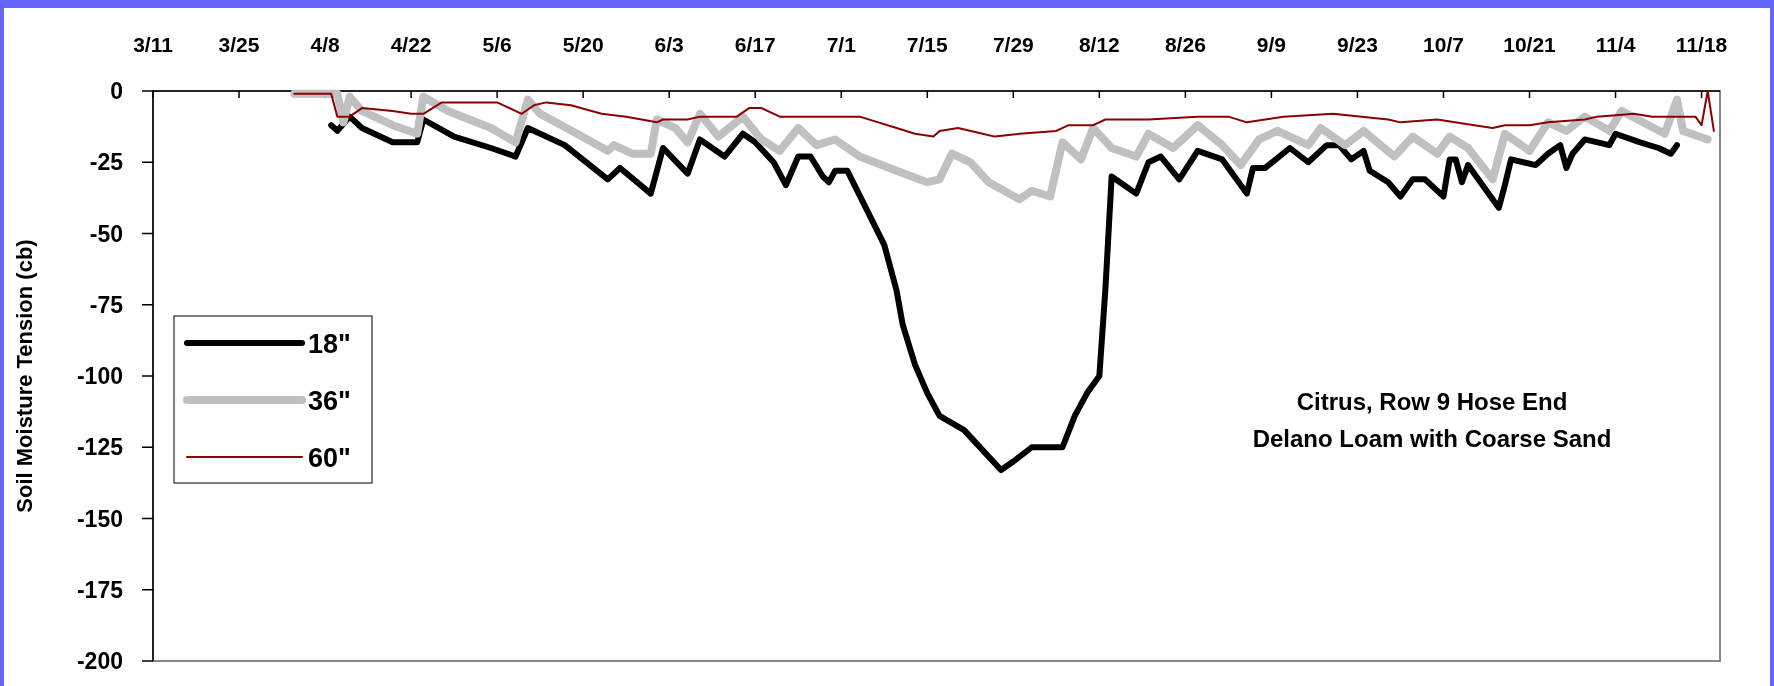  What do you see at coordinates (153, 44) in the screenshot?
I see `x-tick-label: 3/11` at bounding box center [153, 44].